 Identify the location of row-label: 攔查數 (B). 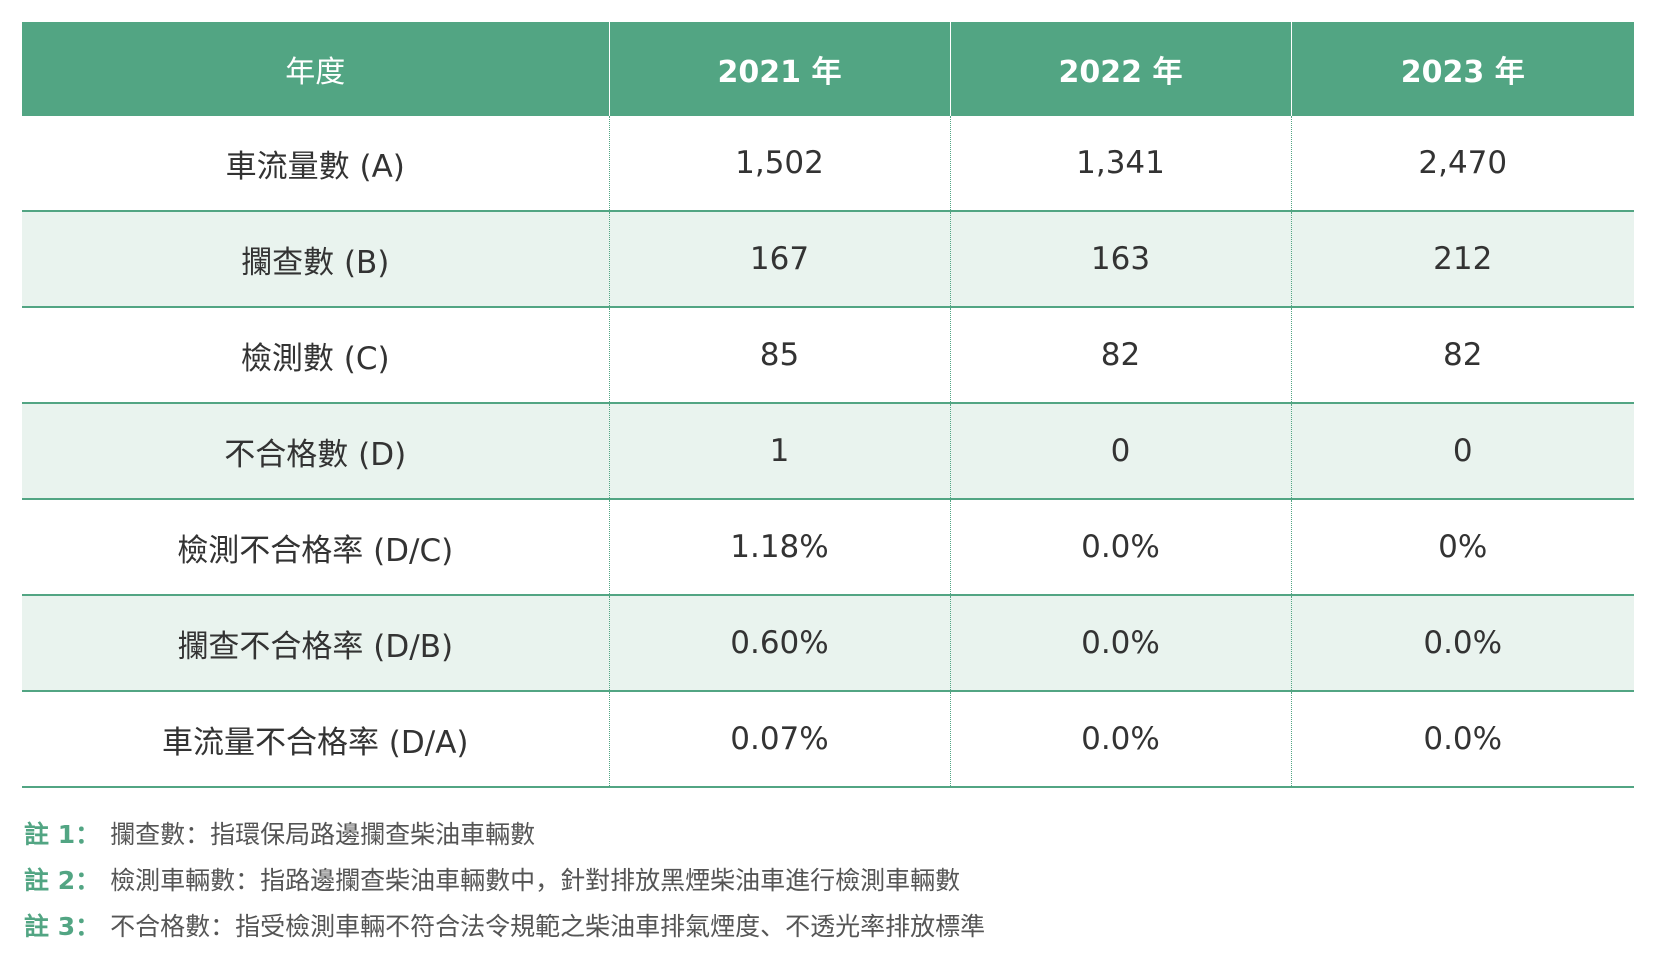
(315, 258).